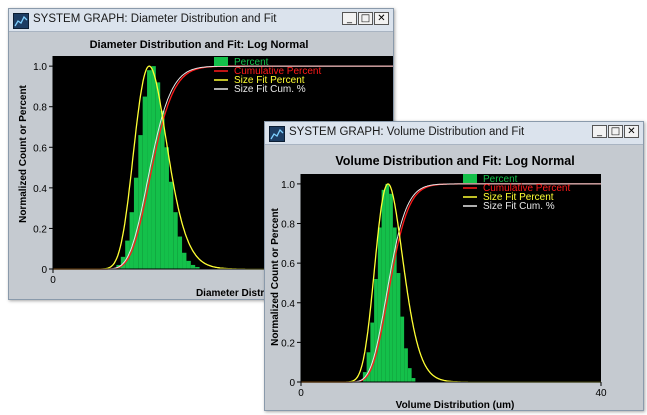  Describe the element at coordinates (455, 405) in the screenshot. I see `x-axis-label: Volume Distribution (um)` at that location.